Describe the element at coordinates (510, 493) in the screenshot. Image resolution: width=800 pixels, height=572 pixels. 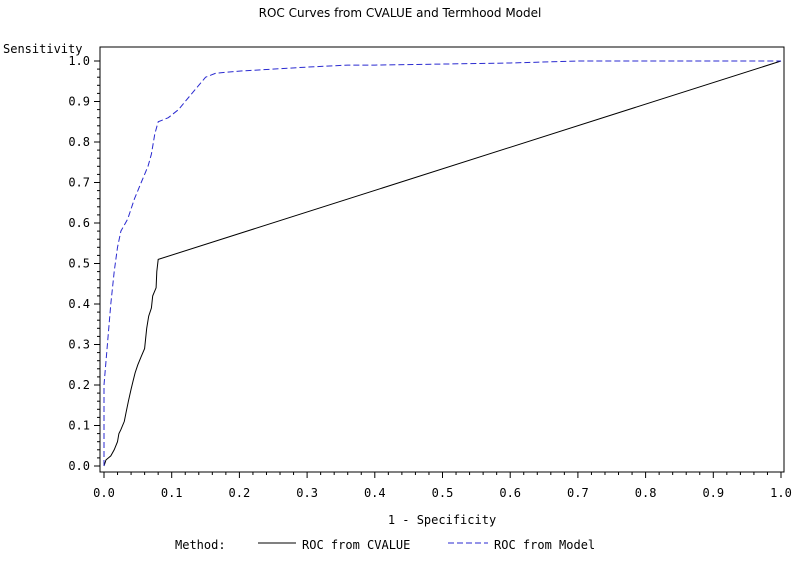
I see `x-tick-label: 0.6` at that location.